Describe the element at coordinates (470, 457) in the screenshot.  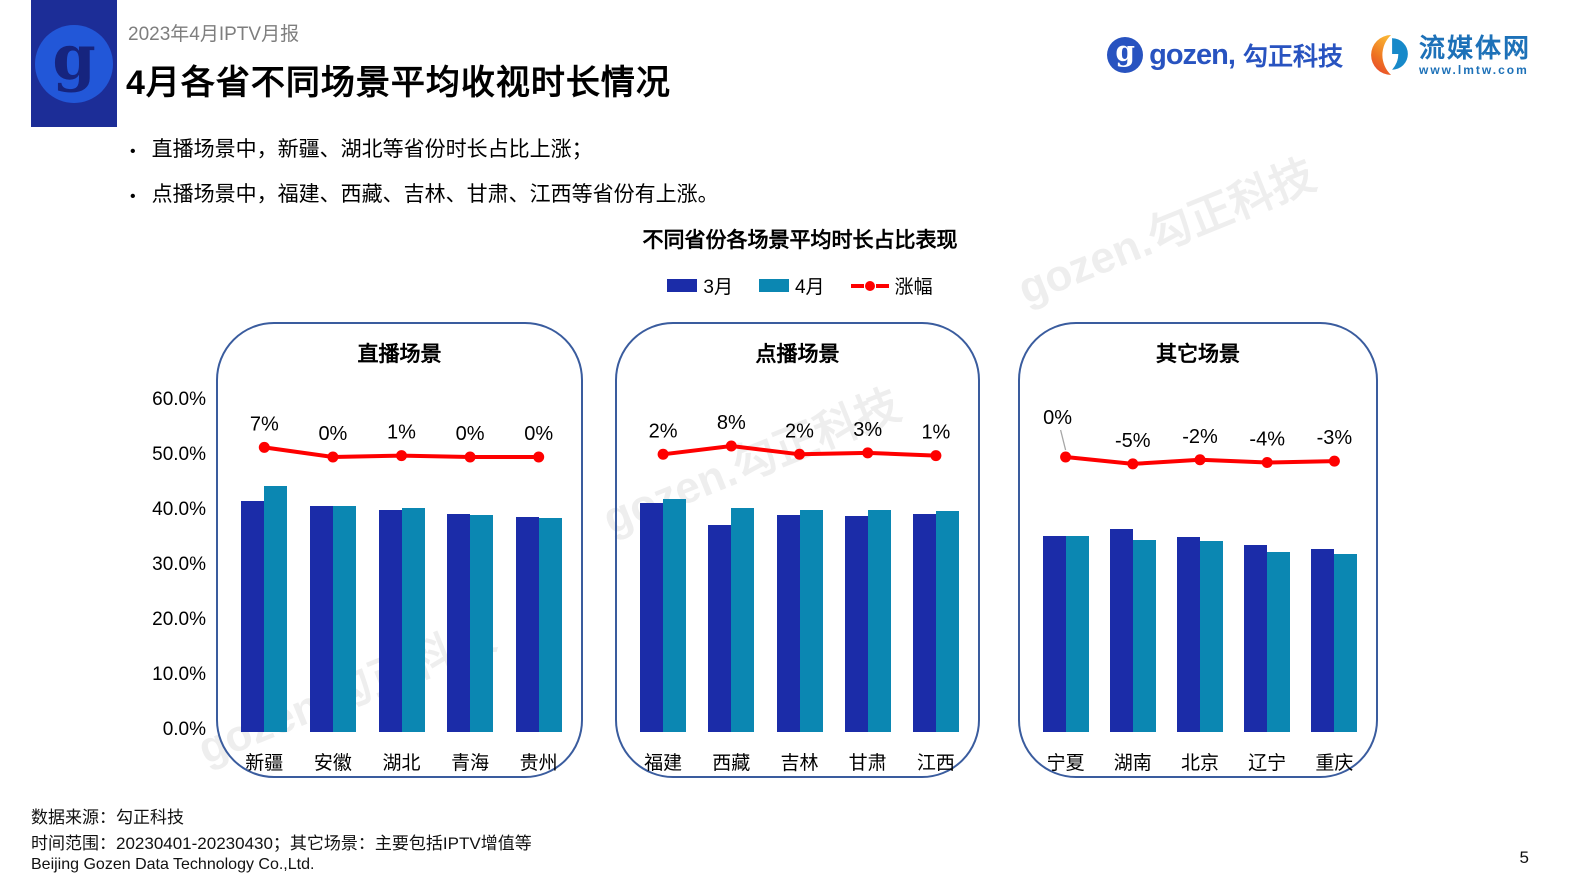
I see `change-point-青海` at that location.